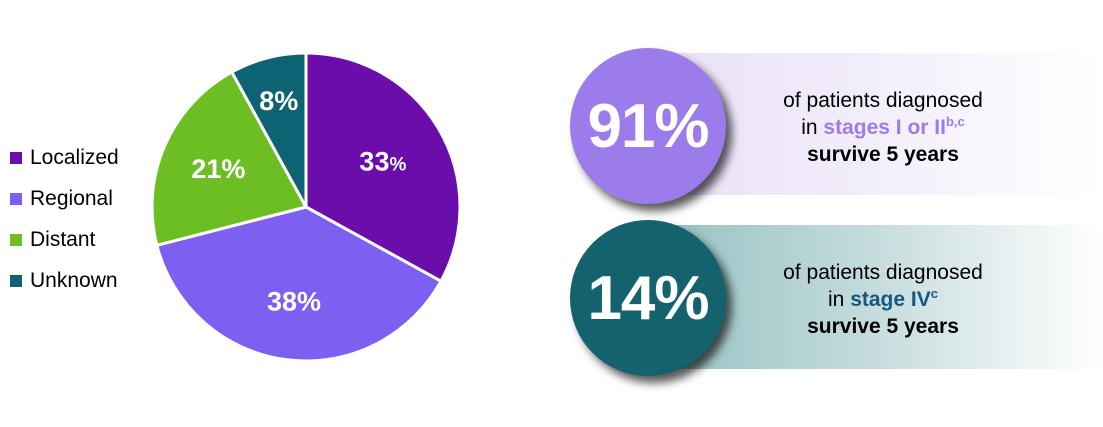 The image size is (1103, 427). What do you see at coordinates (894, 298) in the screenshot?
I see `stage-label-iv: stage IVc` at bounding box center [894, 298].